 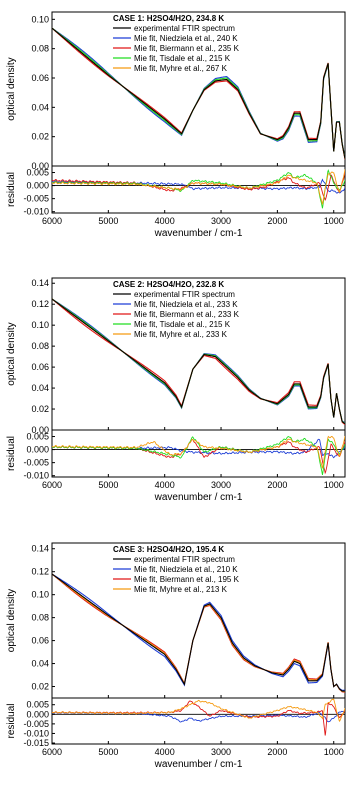 What do you see at coordinates (168, 18) in the screenshot?
I see `chart-title: CASE 1: H2SO4/H2O, 234.8 K` at bounding box center [168, 18].